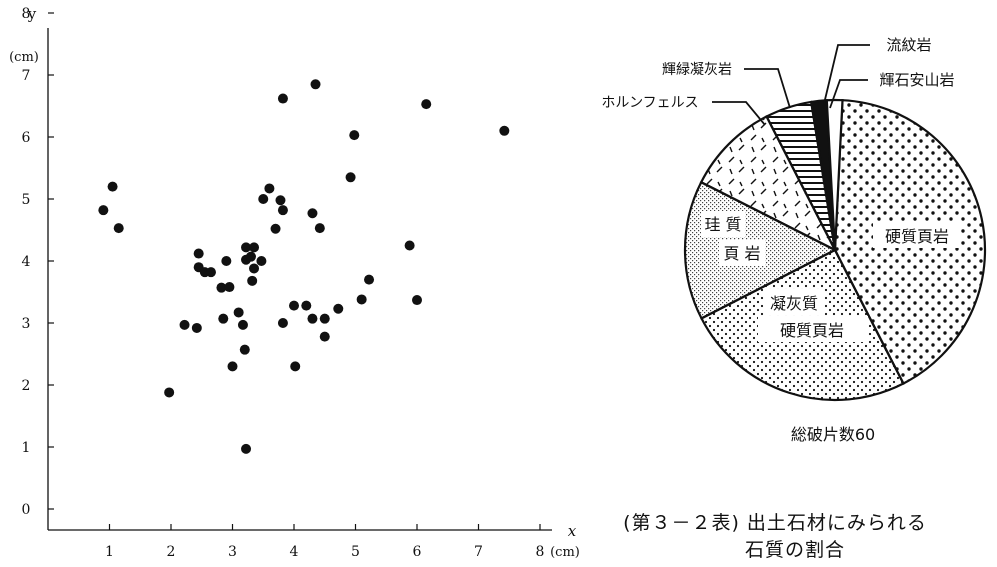  Describe the element at coordinates (775, 537) in the screenshot. I see `figure-caption: (第３－２表) 出土石材にみられる 石質の割合` at that location.